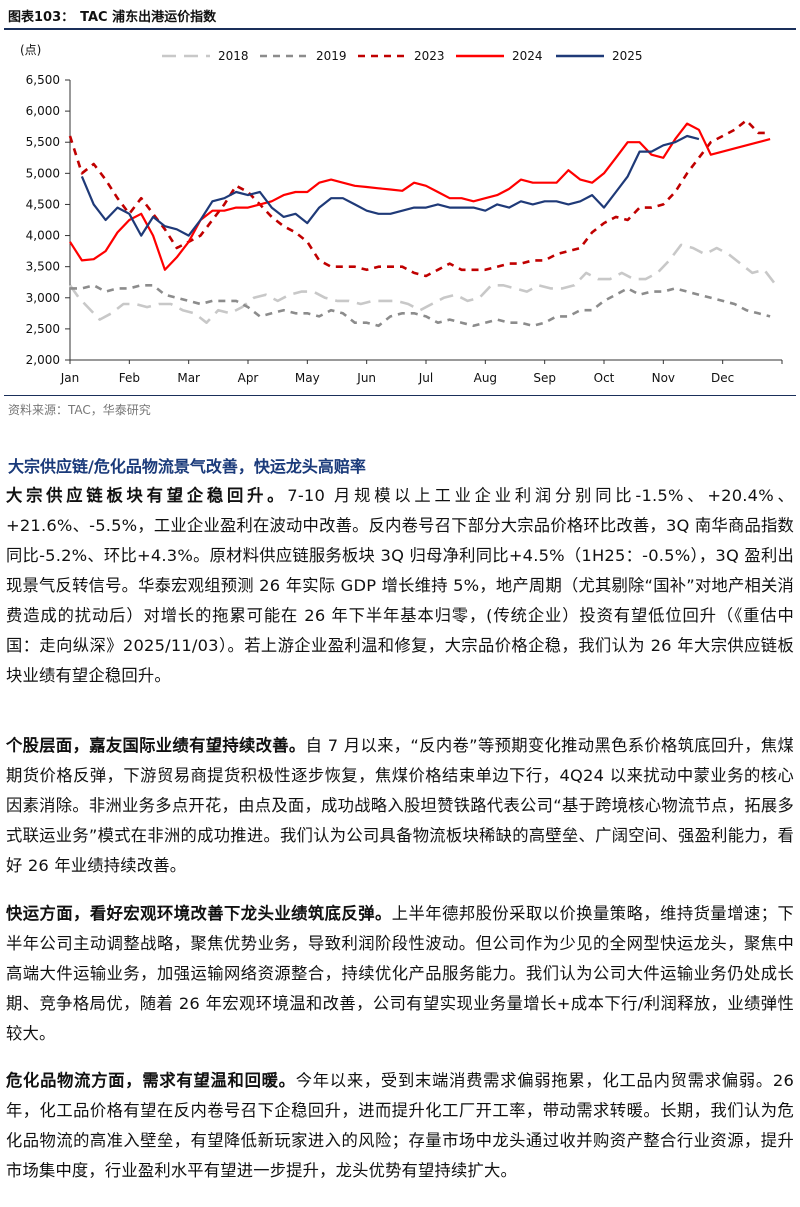  What do you see at coordinates (248, 378) in the screenshot?
I see `x-tick-label: Apr` at bounding box center [248, 378].